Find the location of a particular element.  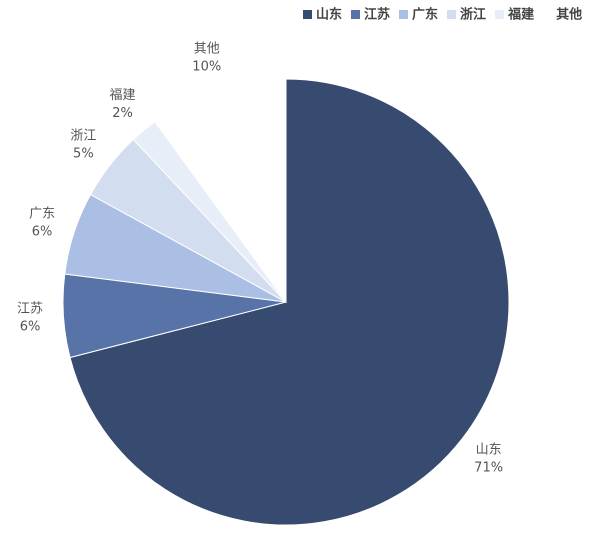

slice-value-label: 71% is located at coordinates (488, 468).